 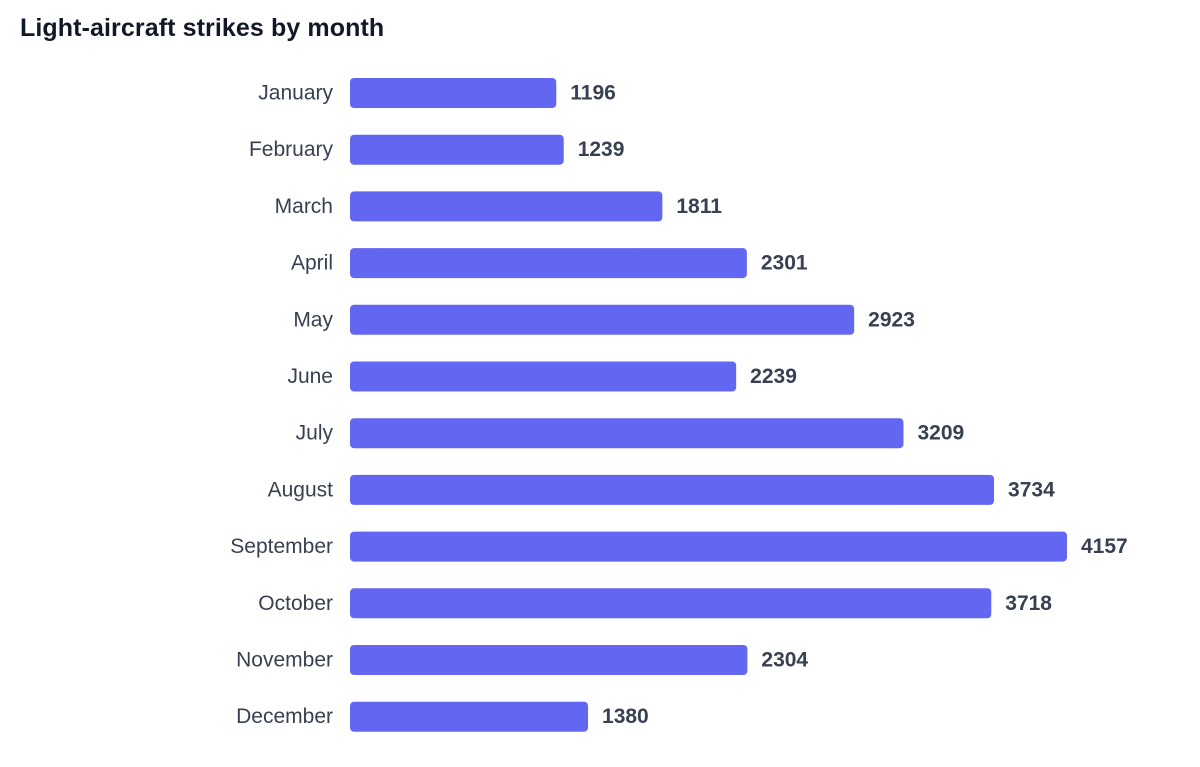 I want to click on value-label: 2923, so click(x=891, y=319).